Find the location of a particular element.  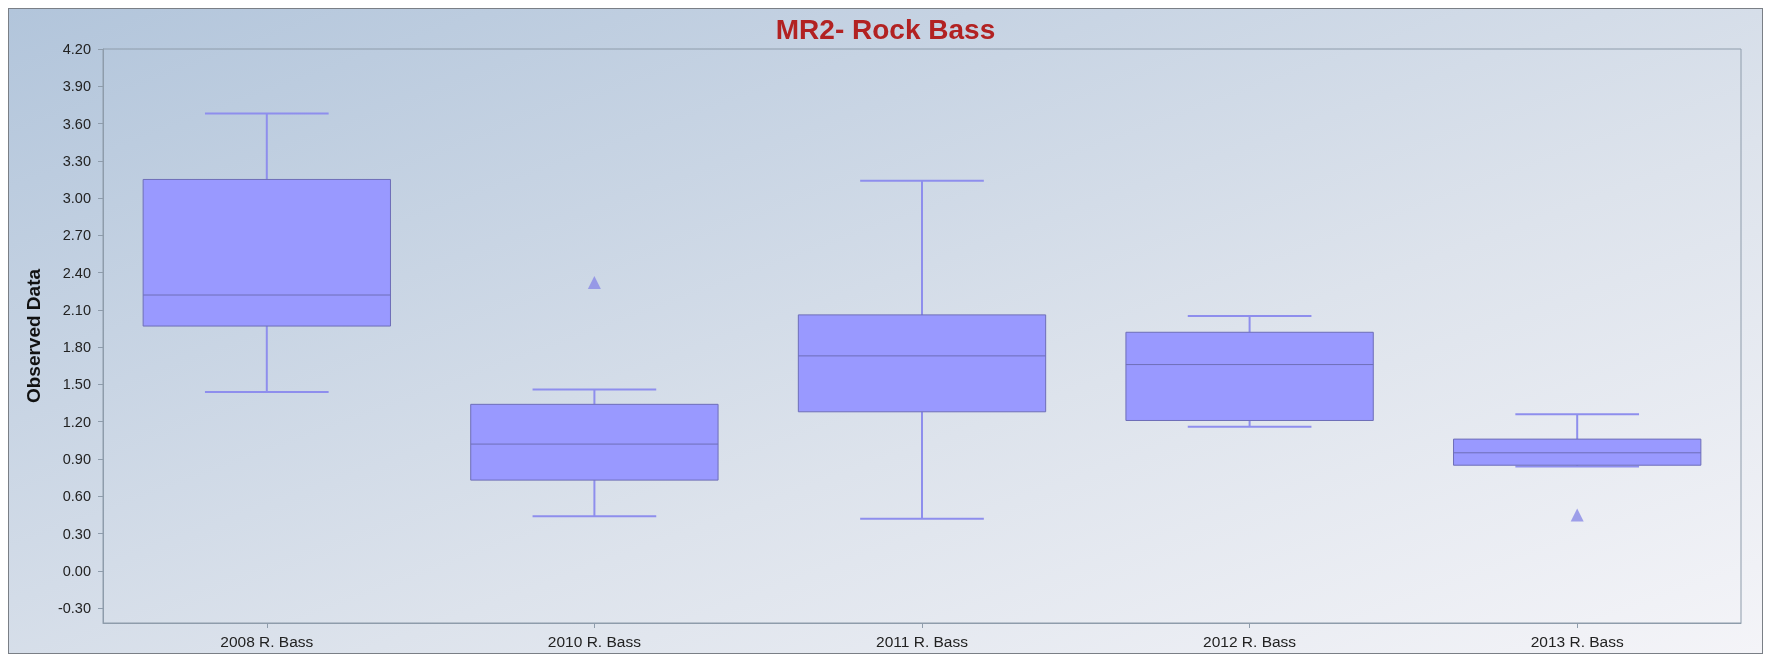

y-tick-label: 0.30 is located at coordinates (76, 533).